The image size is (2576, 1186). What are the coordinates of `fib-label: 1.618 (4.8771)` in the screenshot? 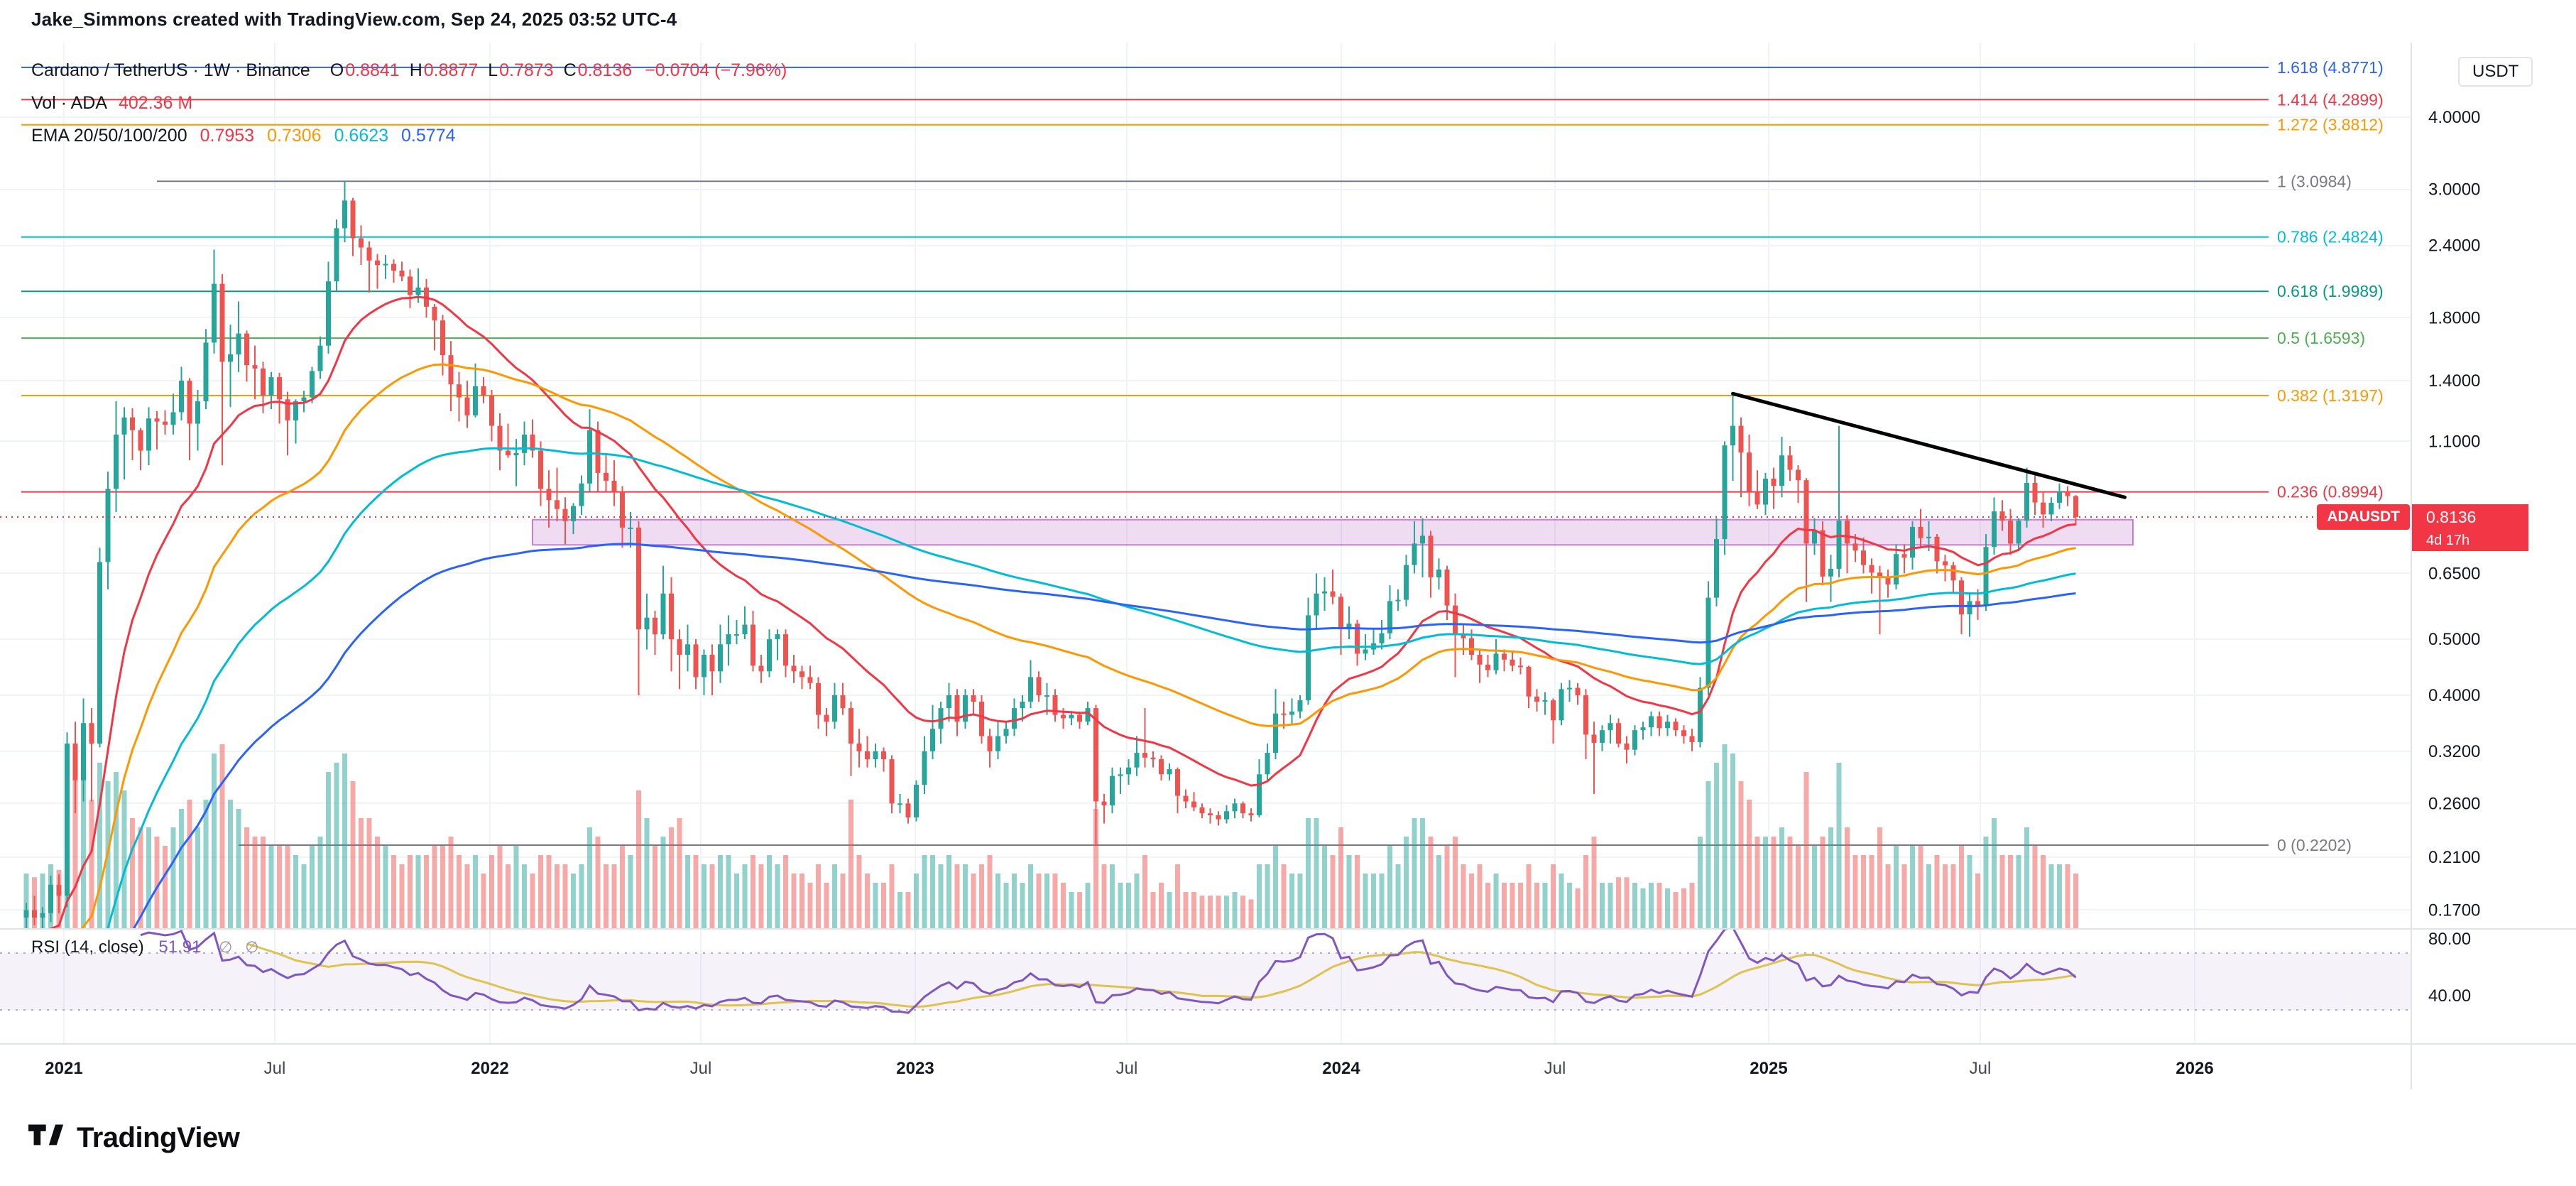 It's located at (2330, 67).